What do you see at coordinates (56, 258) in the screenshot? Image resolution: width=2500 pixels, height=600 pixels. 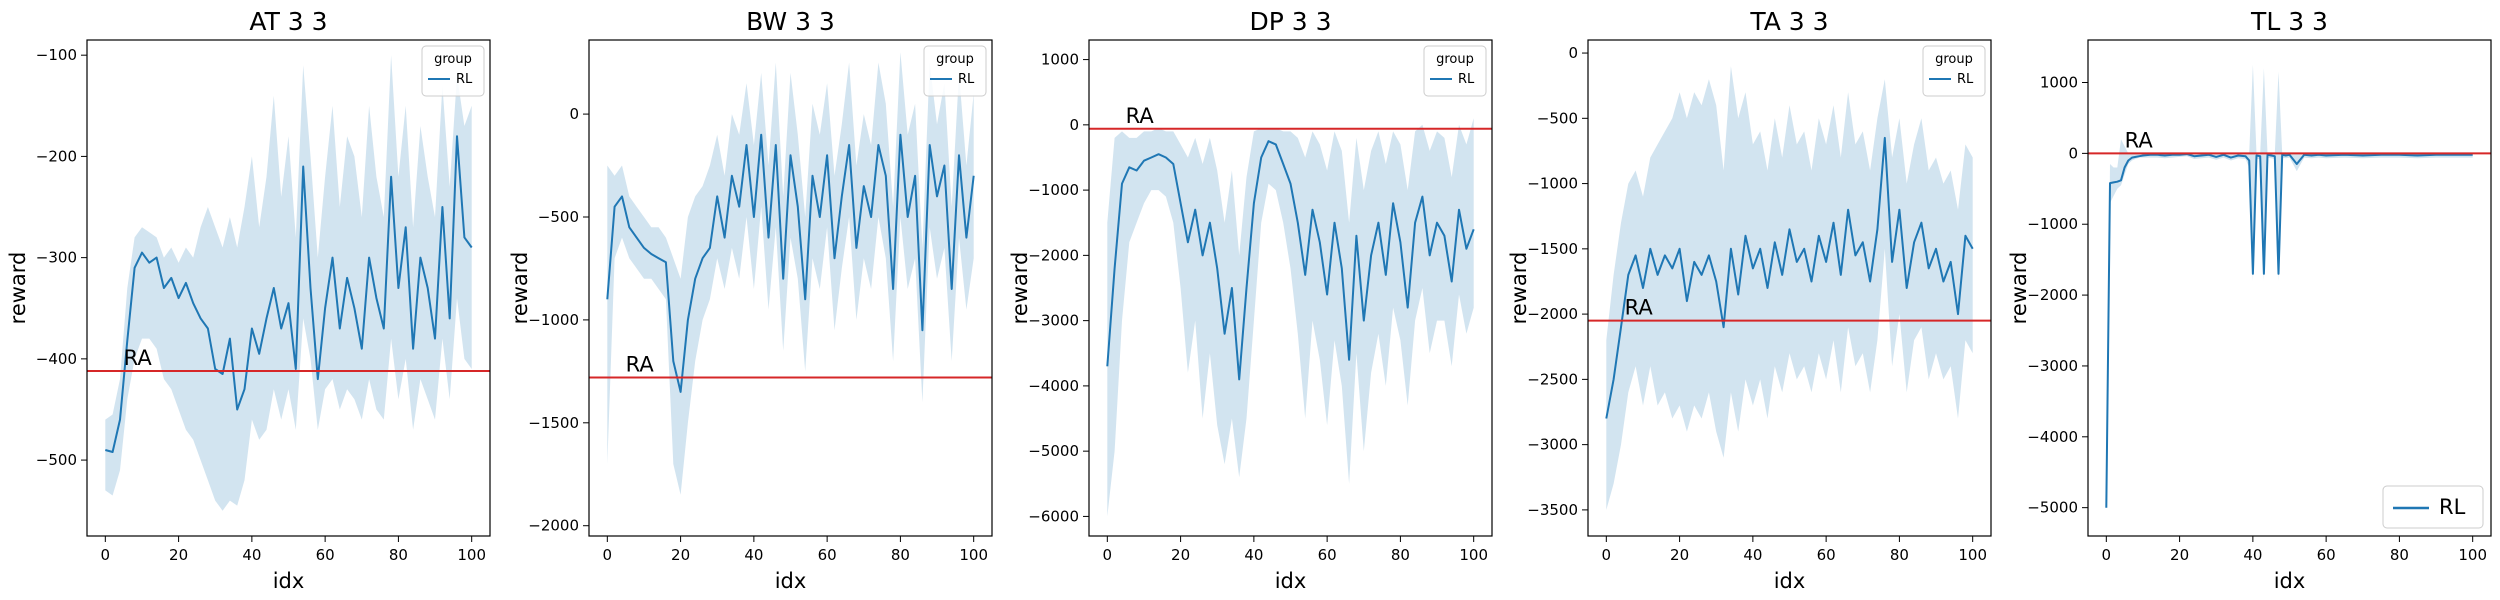 I see `y-tick-label: −300` at bounding box center [56, 258].